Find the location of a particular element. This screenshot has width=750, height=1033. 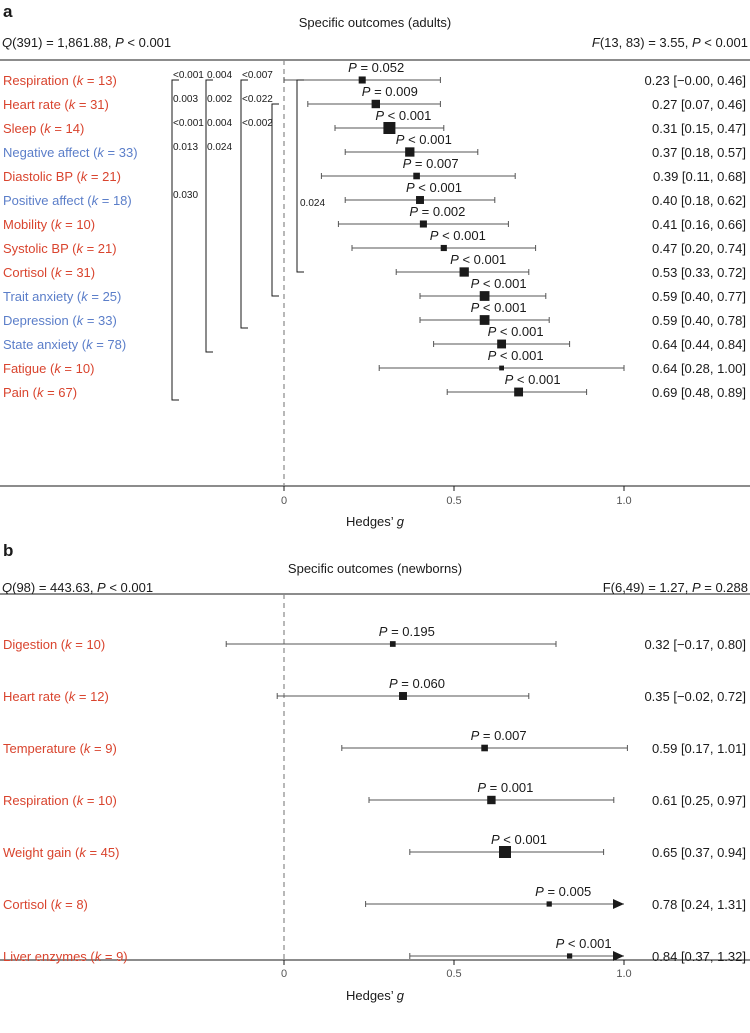

outcome-label: Temperature (k = 9) is located at coordinates (60, 748).